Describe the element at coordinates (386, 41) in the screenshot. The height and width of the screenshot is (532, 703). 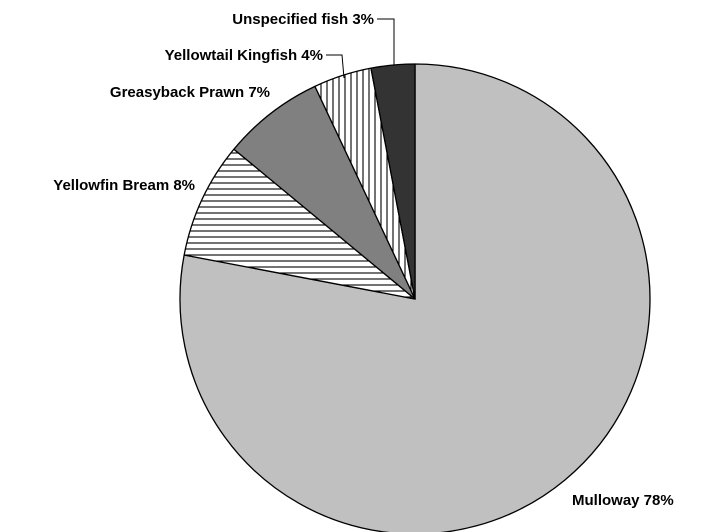
I see `leader-line-unspecified-fish` at that location.